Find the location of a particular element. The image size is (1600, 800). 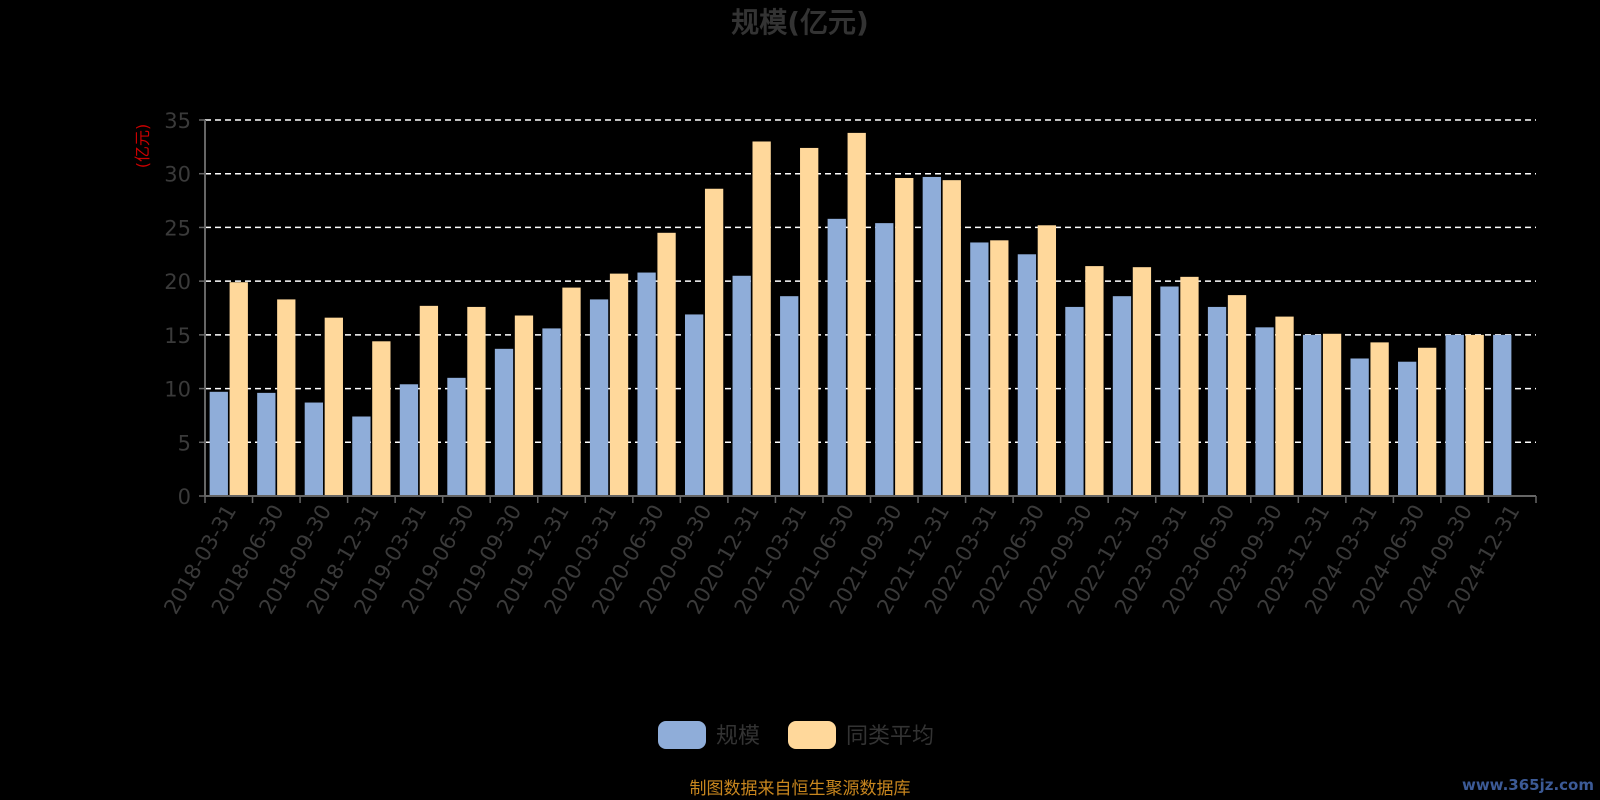

y-tick-label: 20 is located at coordinates (177, 282).